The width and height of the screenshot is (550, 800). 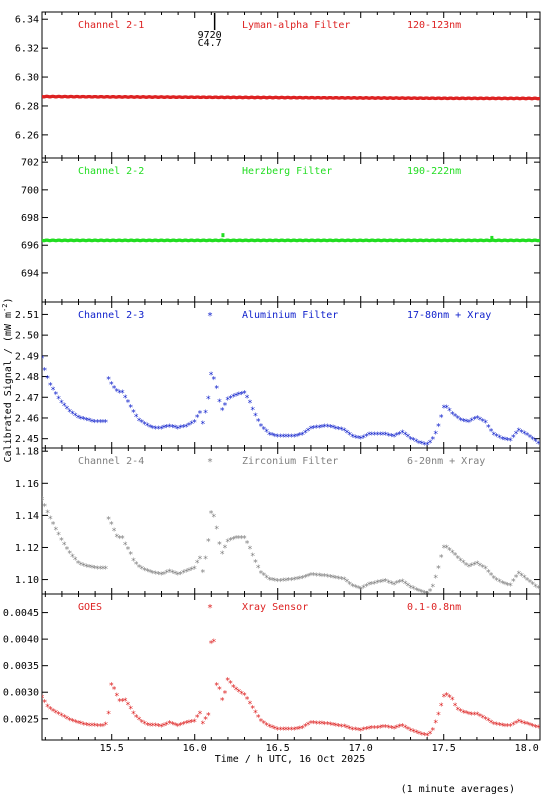 I want to click on y-tick-label: 2.46, so click(x=27, y=418).